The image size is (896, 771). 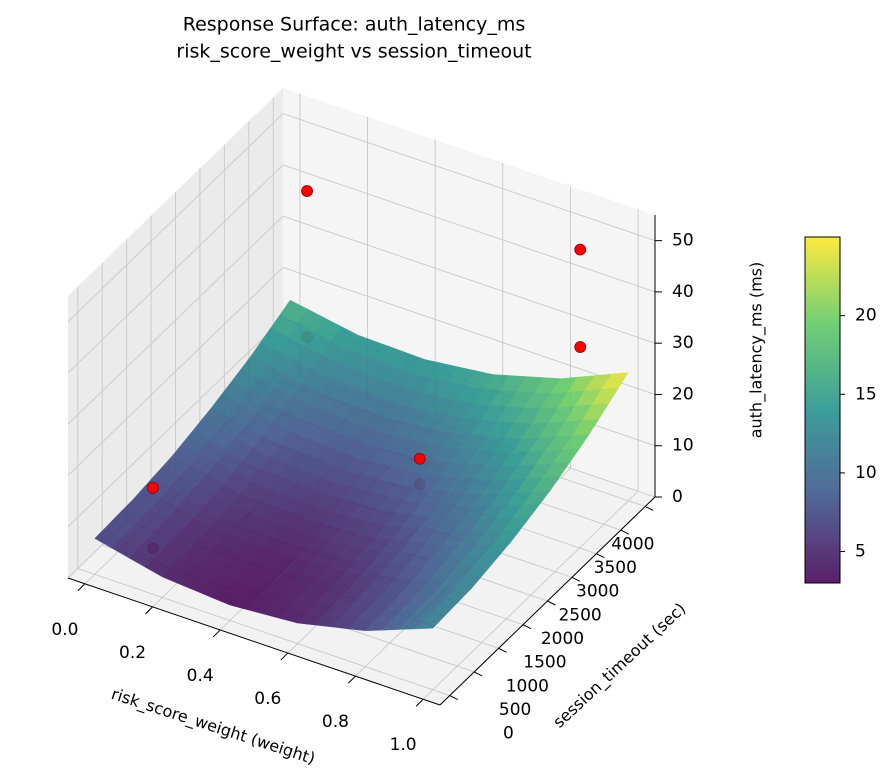 What do you see at coordinates (683, 241) in the screenshot?
I see `z-tick-label: 50` at bounding box center [683, 241].